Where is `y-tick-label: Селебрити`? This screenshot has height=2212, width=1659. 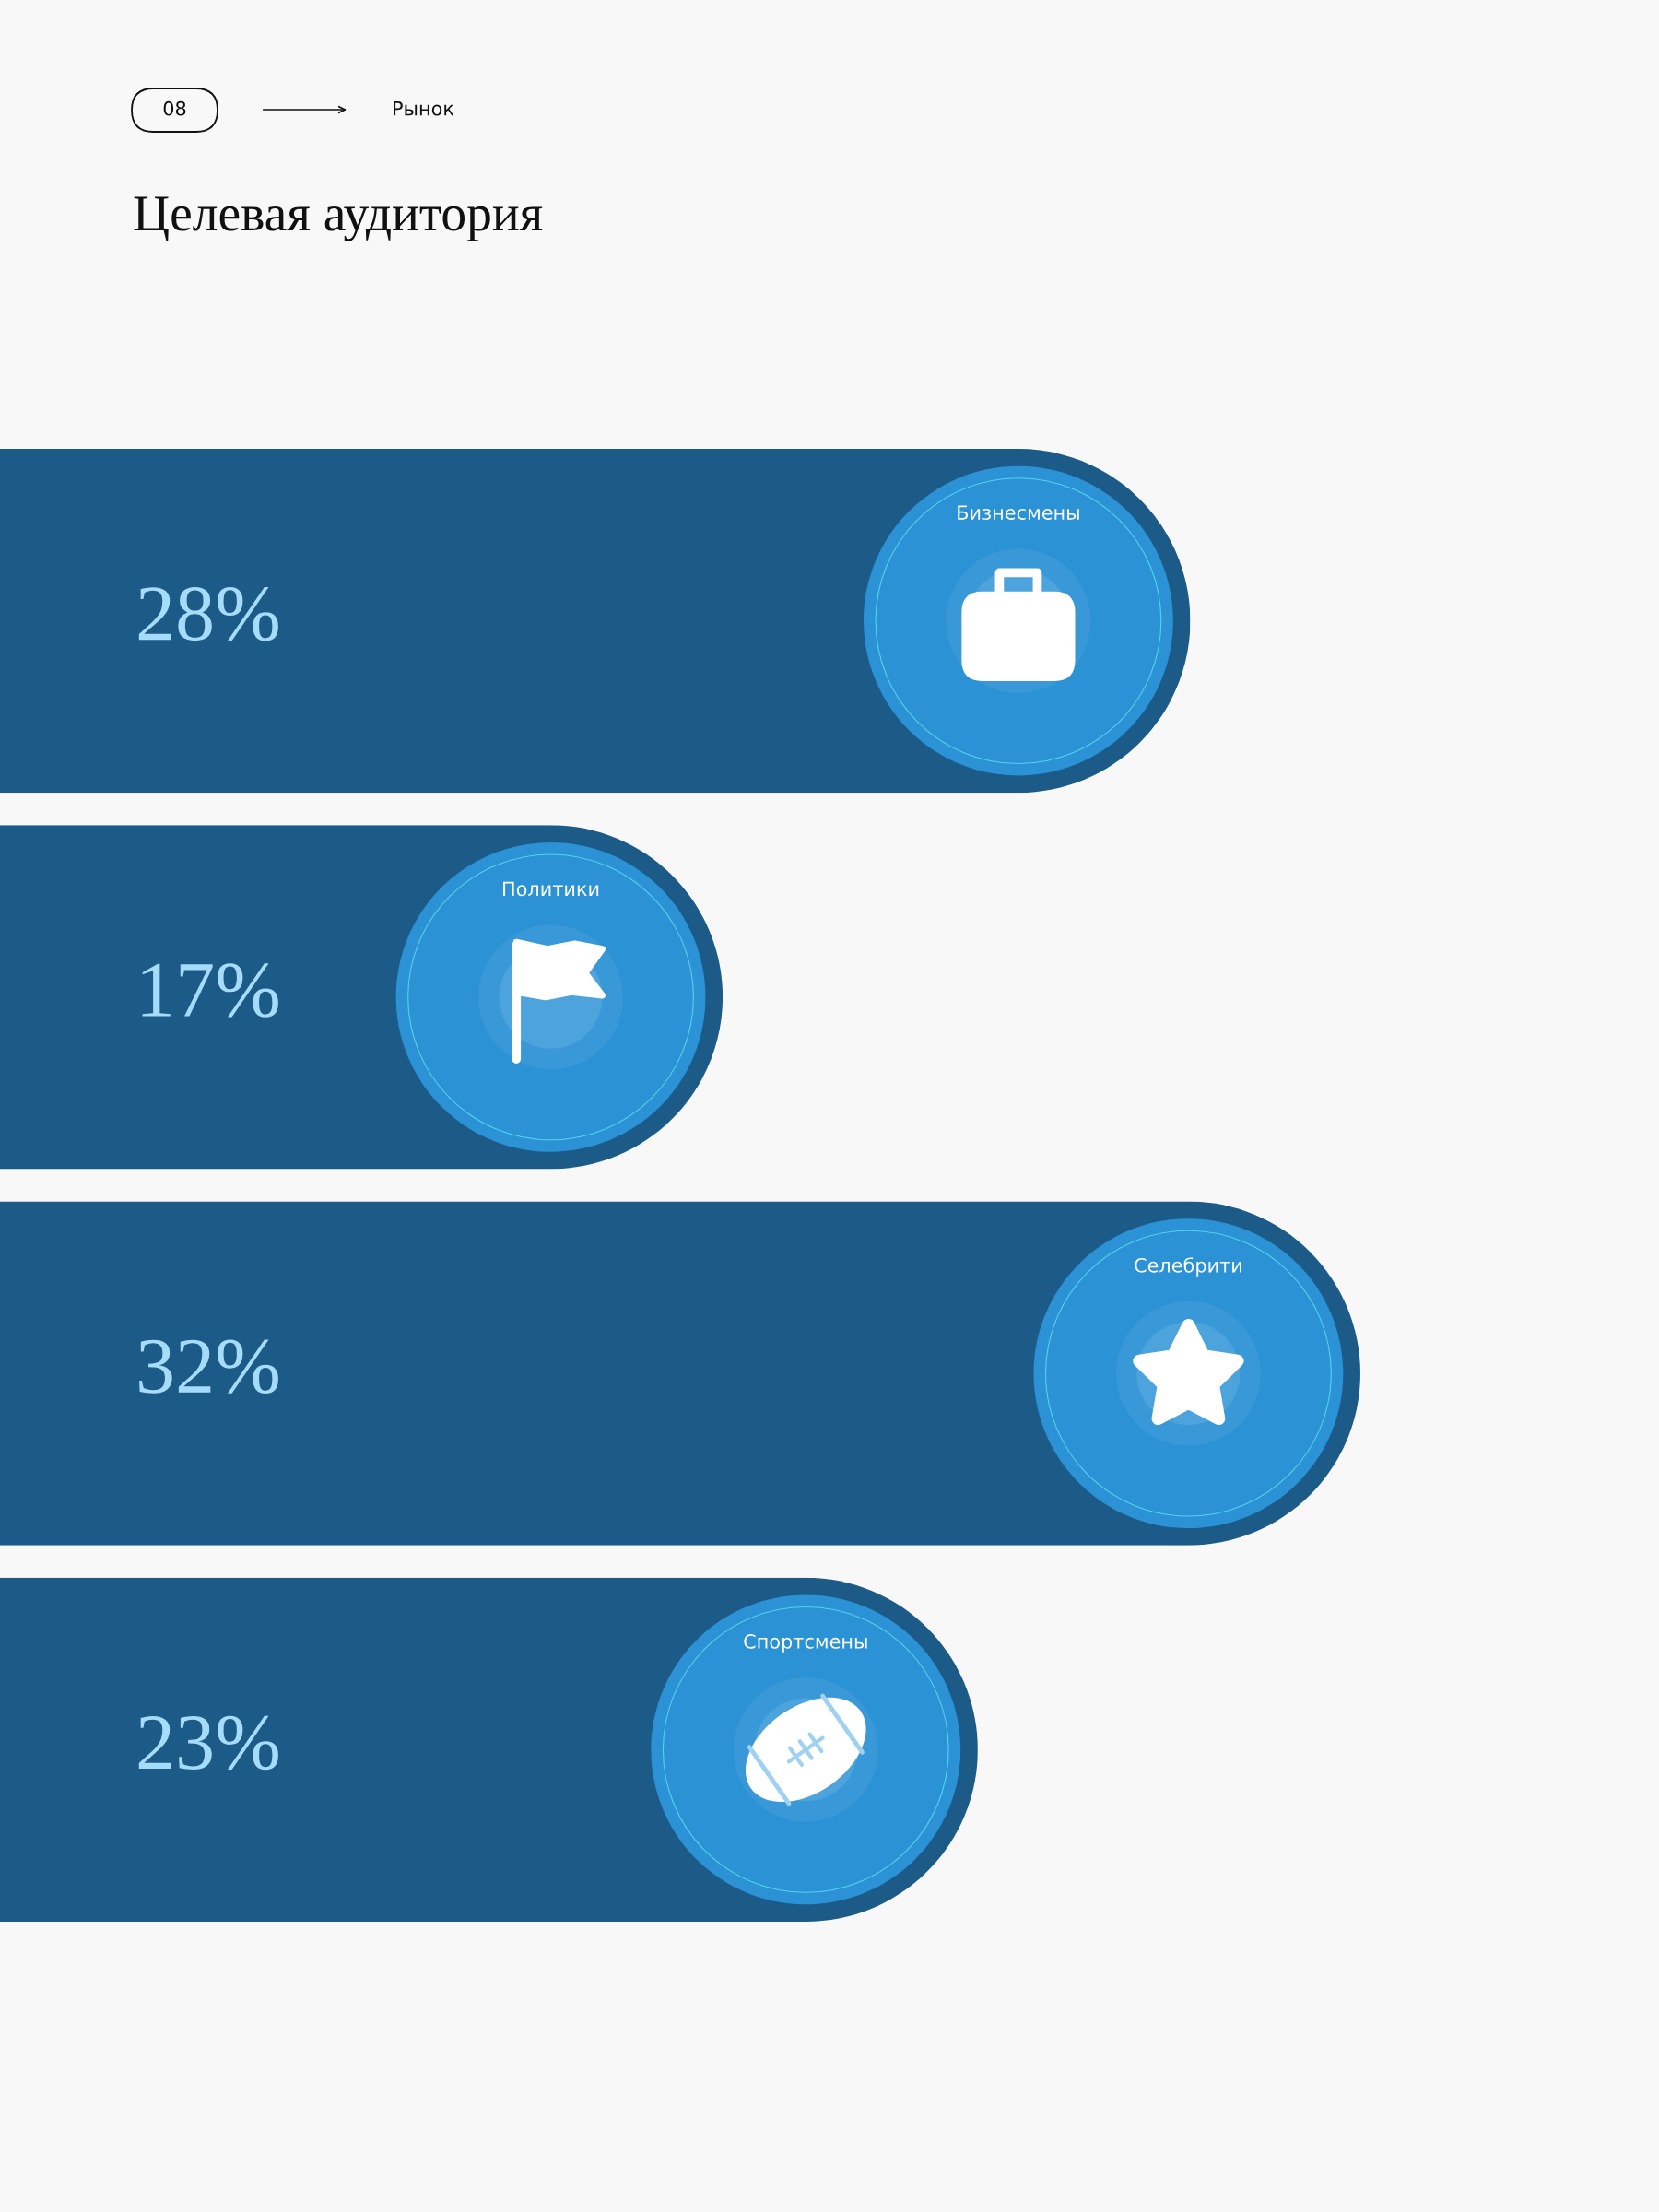
y-tick-label: Селебрити is located at coordinates (1188, 1267).